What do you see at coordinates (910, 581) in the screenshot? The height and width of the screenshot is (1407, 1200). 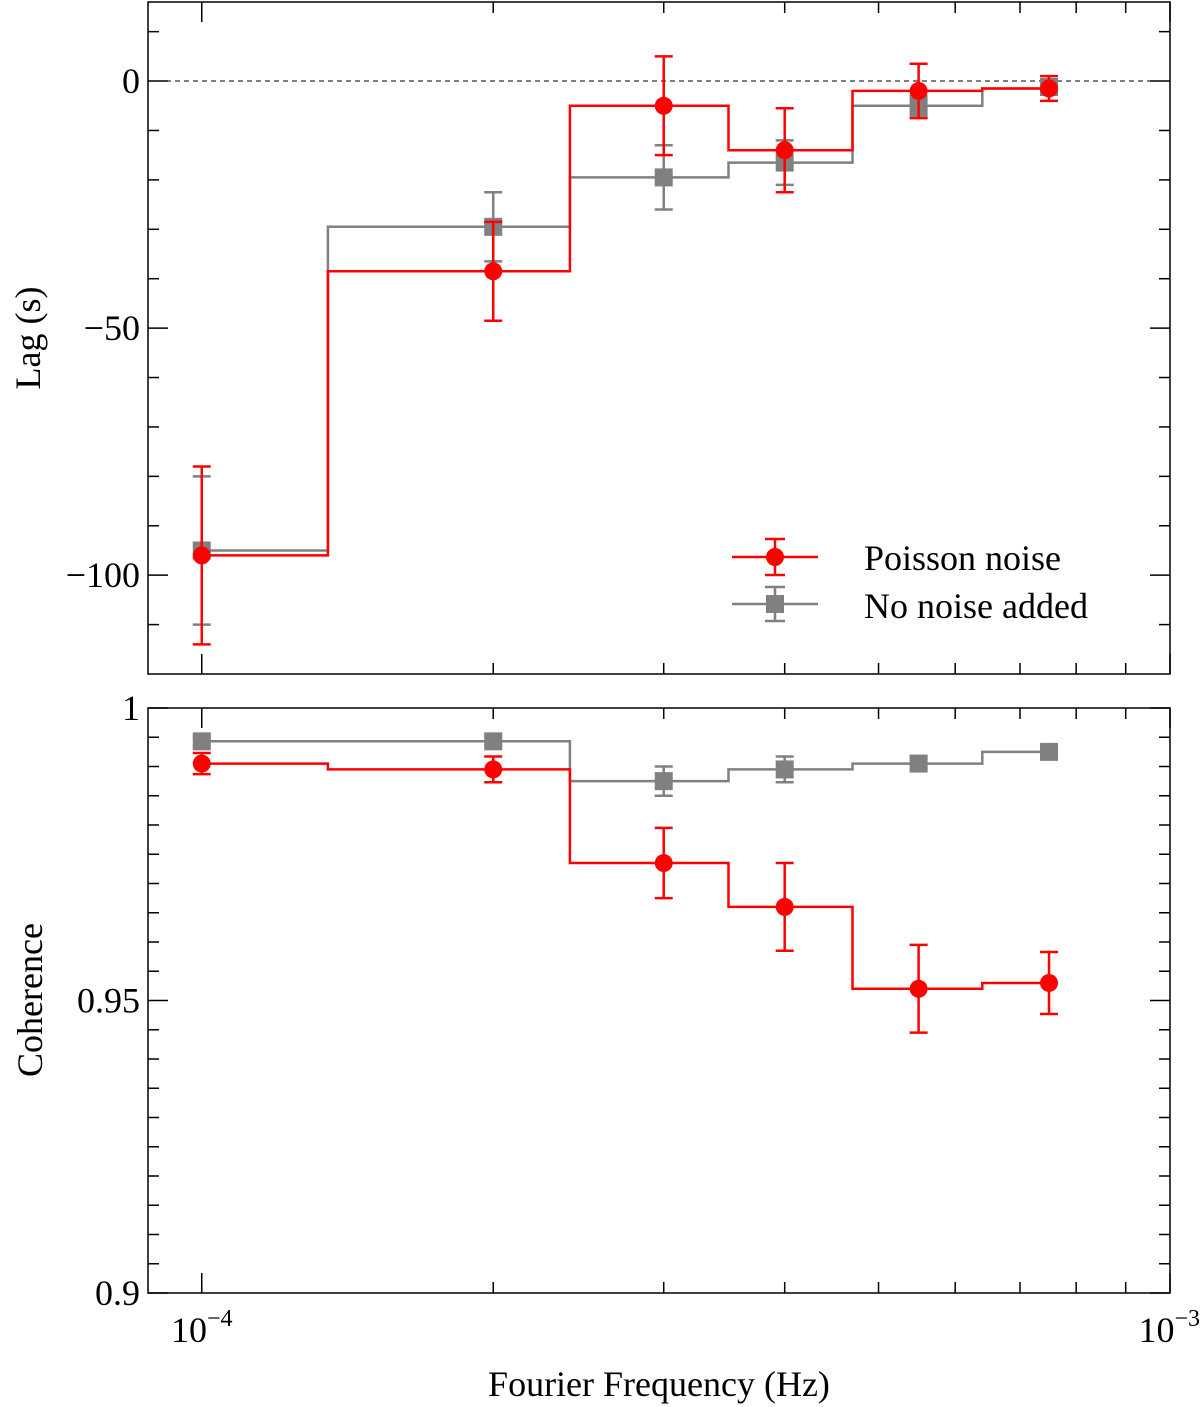 I see `legend: Poisson noise No noise added` at bounding box center [910, 581].